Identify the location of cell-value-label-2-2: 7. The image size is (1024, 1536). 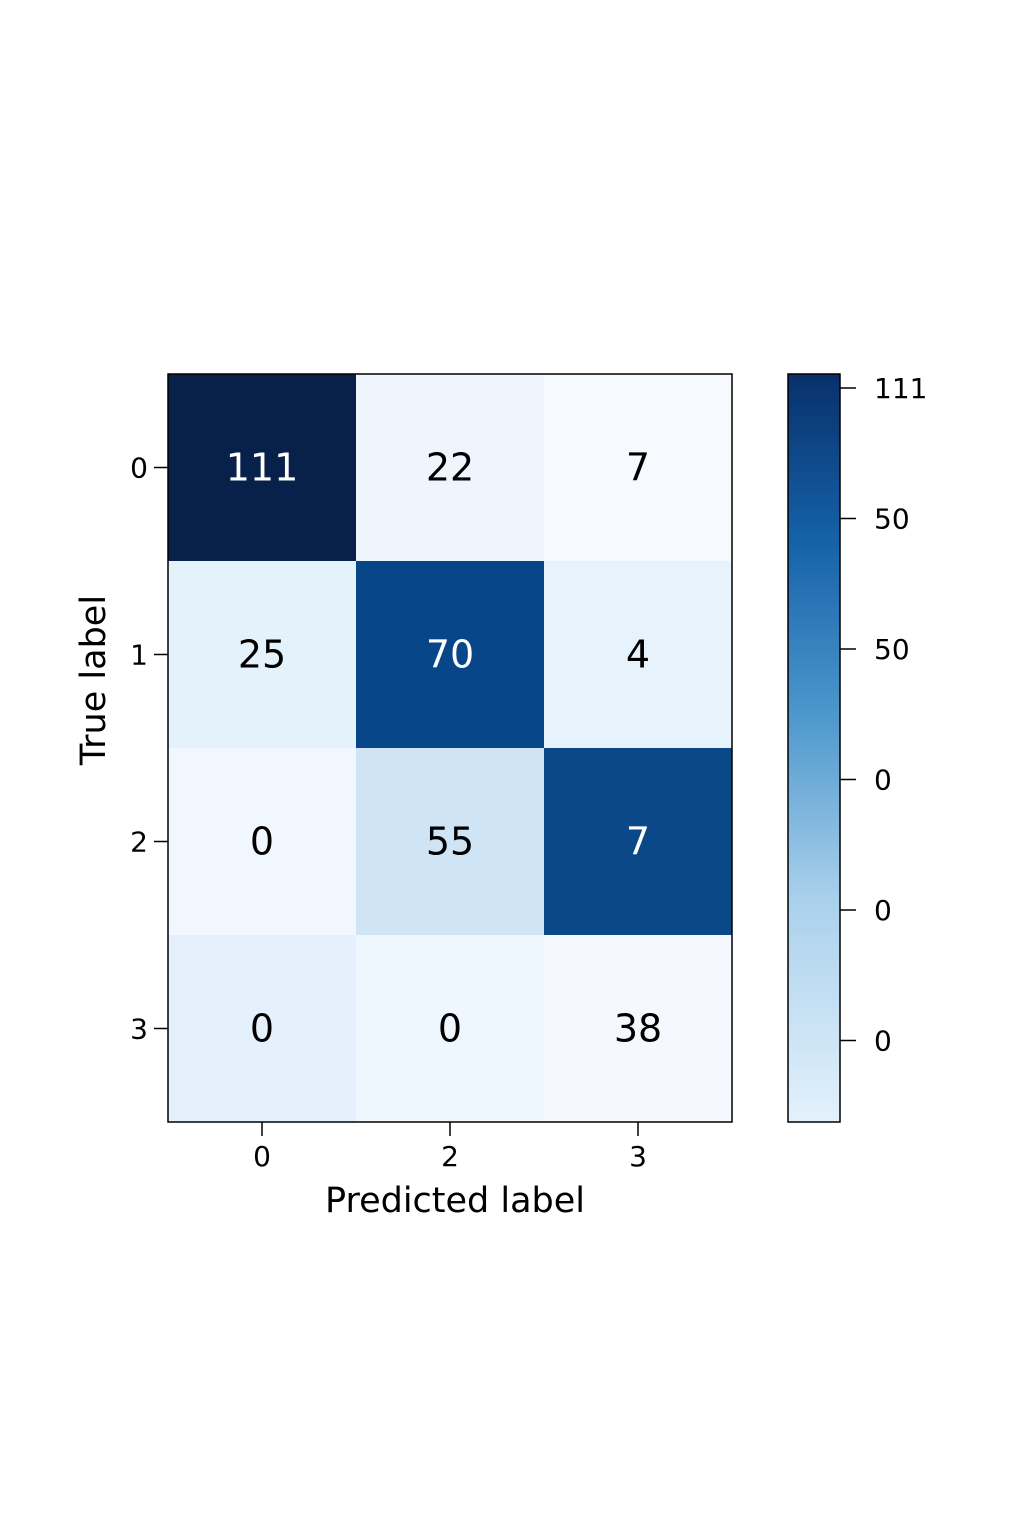
(638, 842).